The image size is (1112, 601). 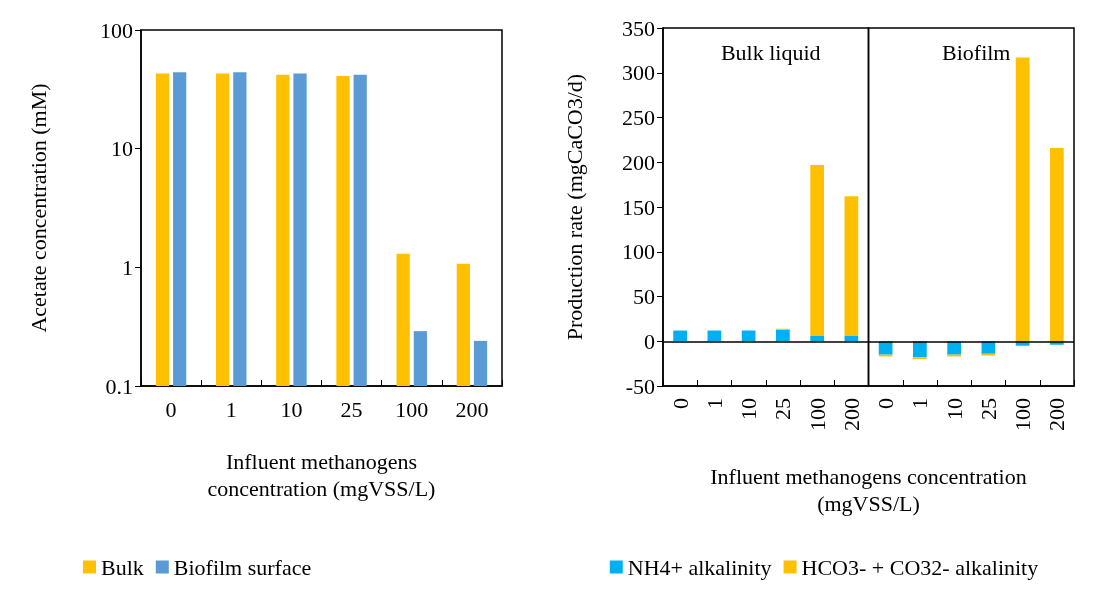 What do you see at coordinates (644, 296) in the screenshot?
I see `y-tick-label: 50` at bounding box center [644, 296].